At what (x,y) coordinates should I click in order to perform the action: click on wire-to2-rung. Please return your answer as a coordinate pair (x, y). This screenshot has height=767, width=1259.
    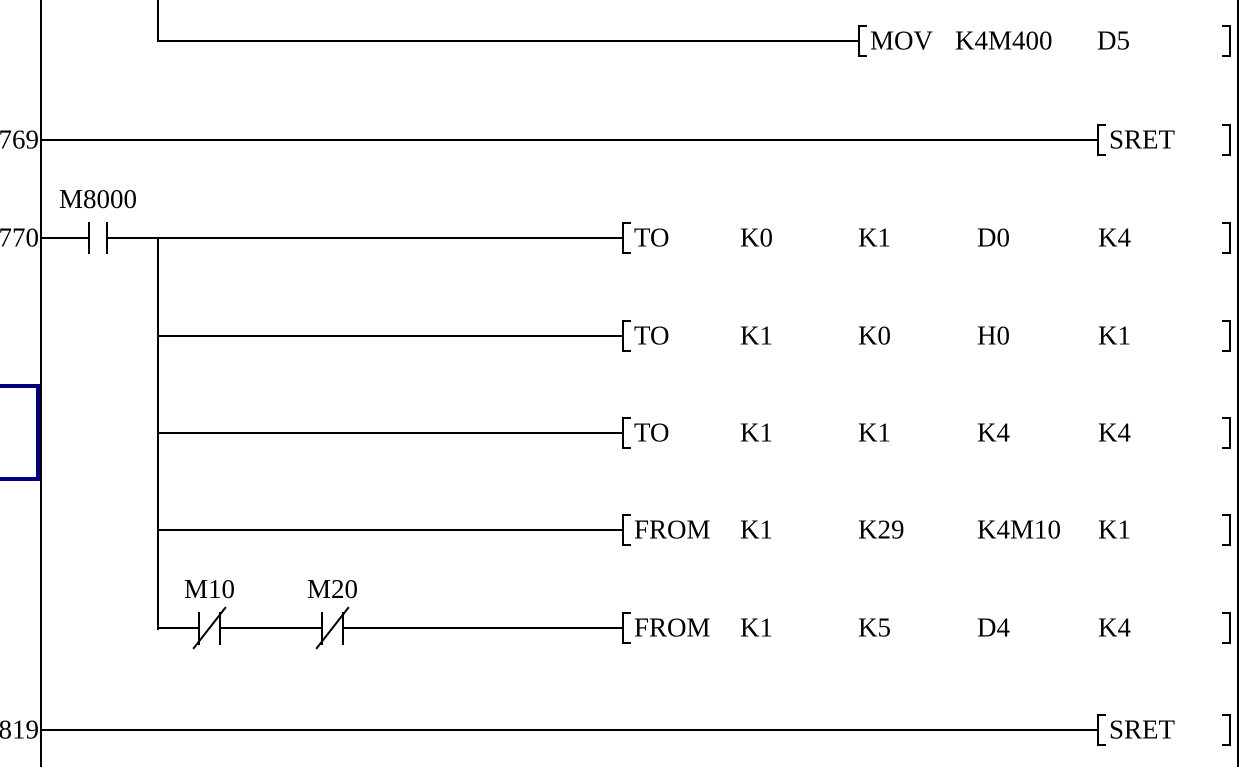
    Looking at the image, I should click on (390, 336).